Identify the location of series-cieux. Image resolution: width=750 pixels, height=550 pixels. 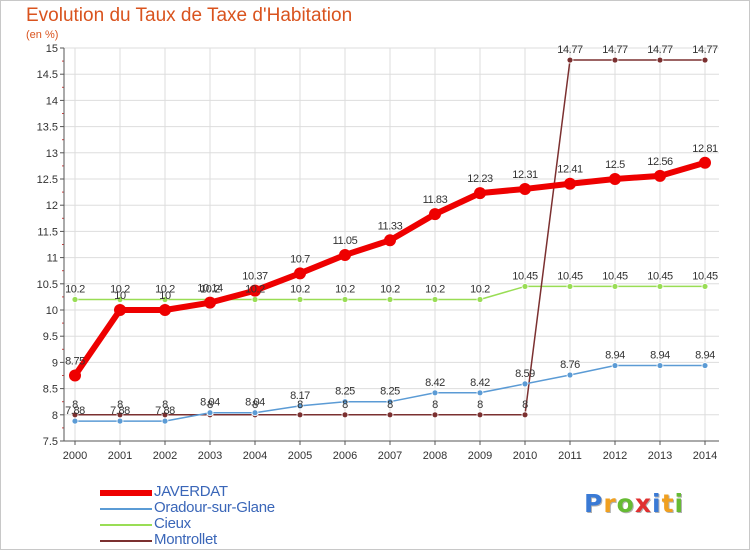
(390, 293).